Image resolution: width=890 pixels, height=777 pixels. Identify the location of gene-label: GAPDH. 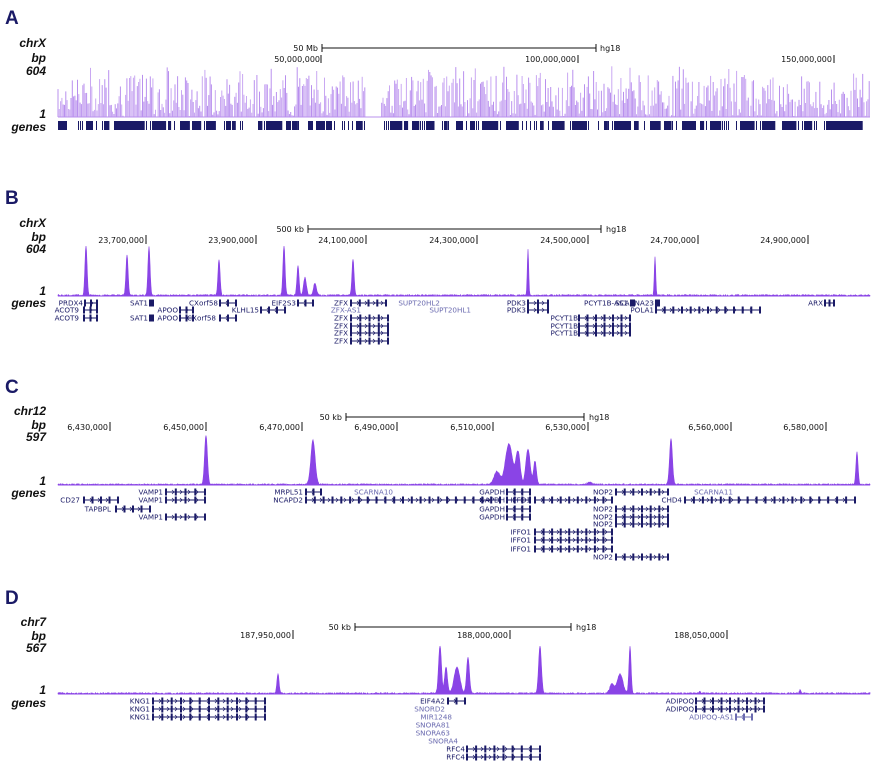
(492, 517).